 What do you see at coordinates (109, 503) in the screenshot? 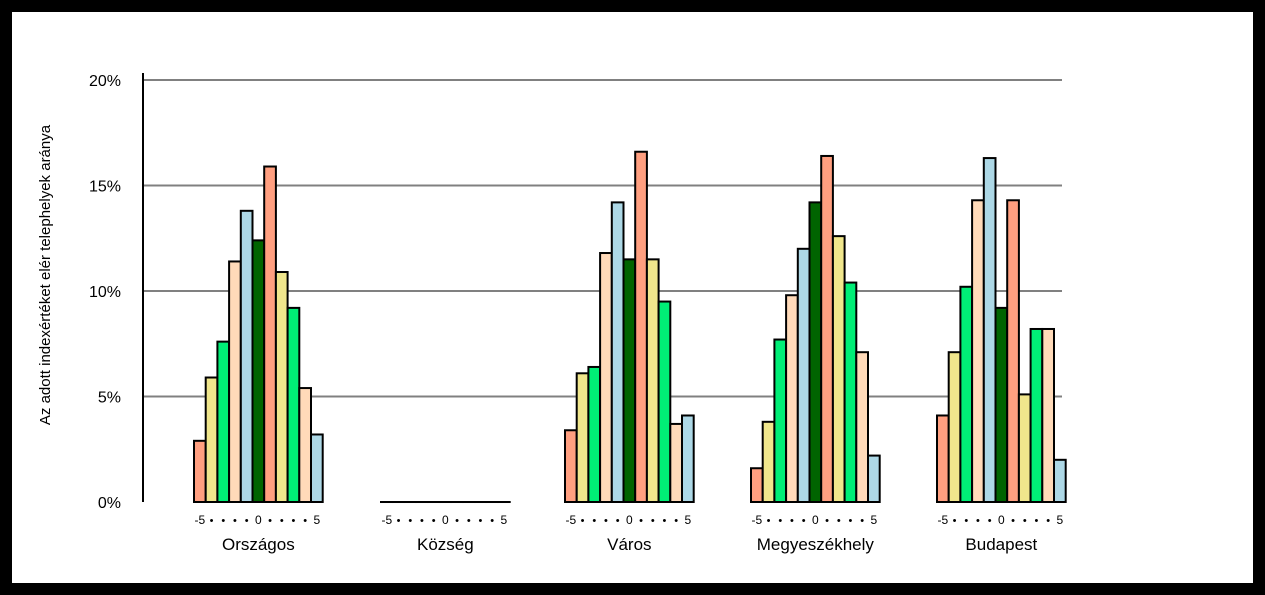
I see `y-tick-label: 0%` at bounding box center [109, 503].